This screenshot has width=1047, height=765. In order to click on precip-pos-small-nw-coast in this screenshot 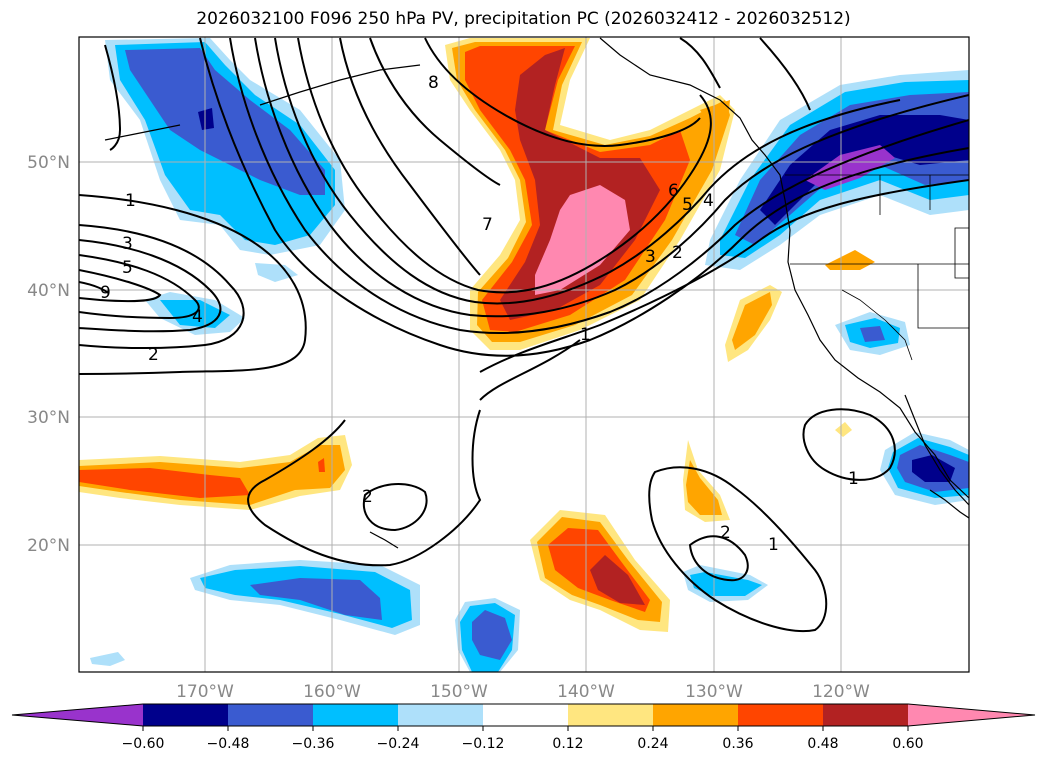, I will do `click(850, 260)`.